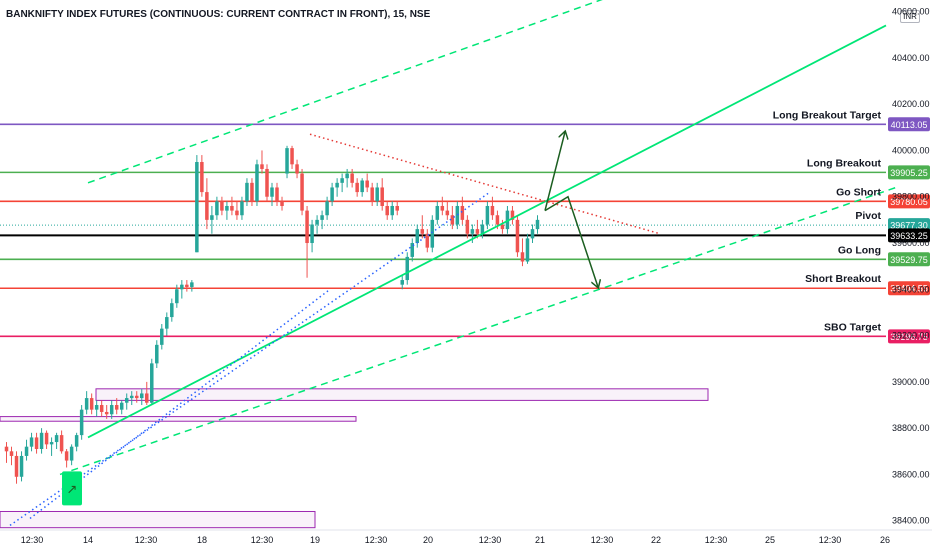  What do you see at coordinates (72, 488) in the screenshot?
I see `signal-marker-box` at bounding box center [72, 488].